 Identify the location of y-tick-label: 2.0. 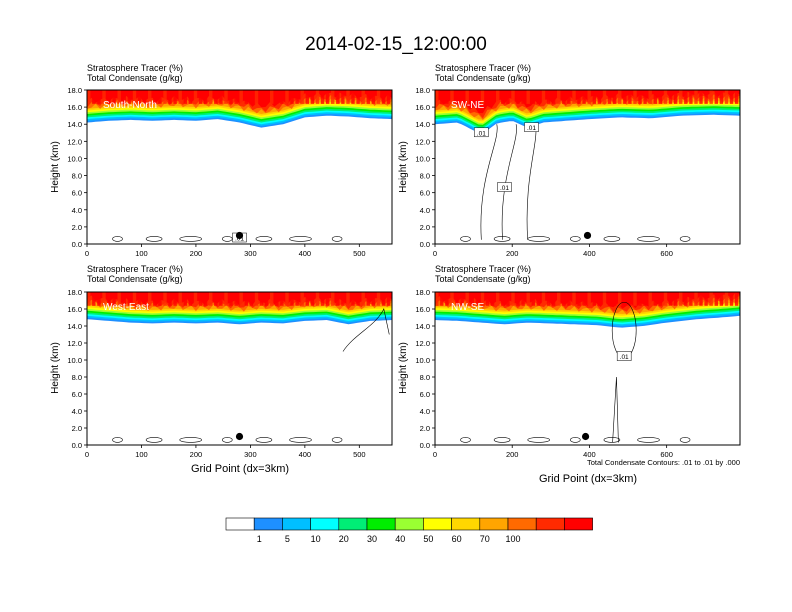
(77, 428).